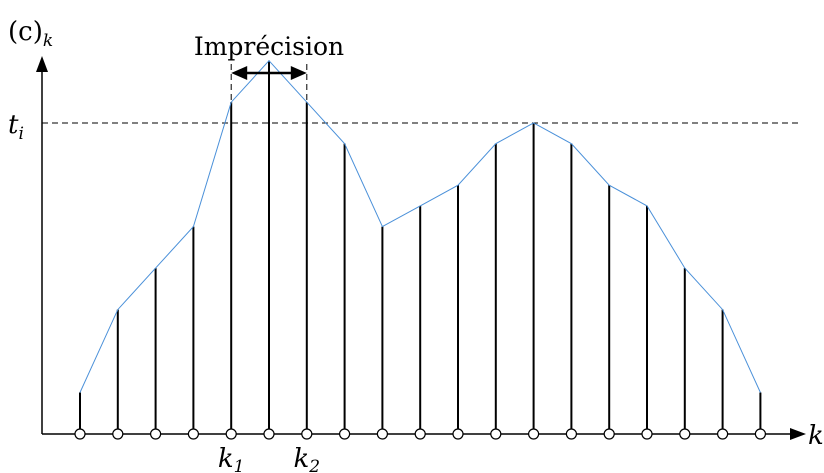  I want to click on y-axis-arrow-icon, so click(42, 64).